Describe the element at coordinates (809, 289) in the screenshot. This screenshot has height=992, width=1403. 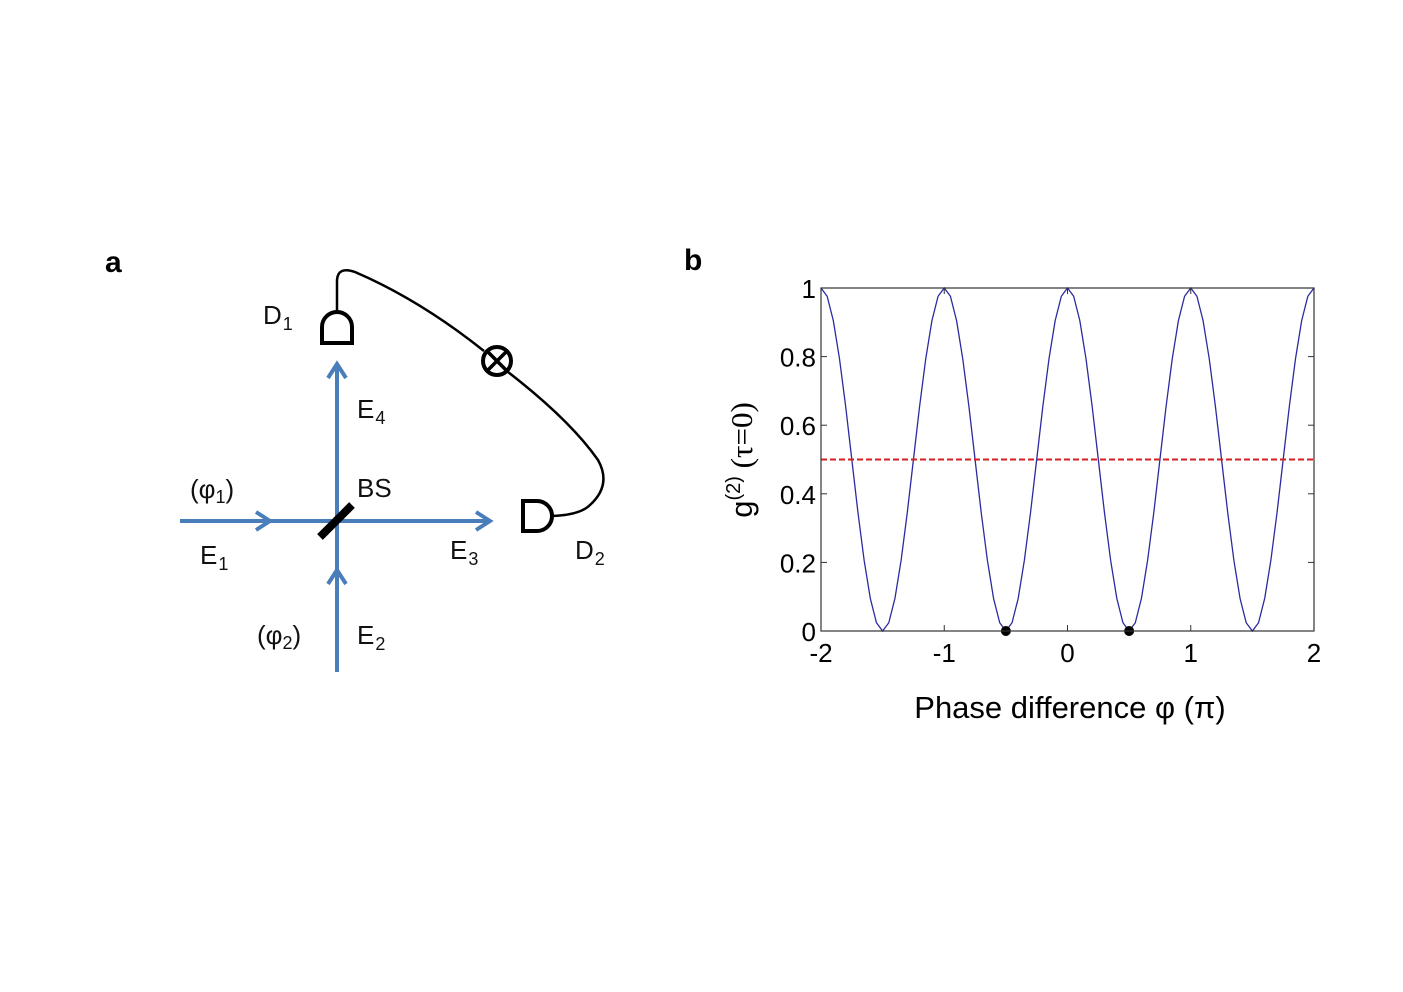
I see `y-tick-label: 1` at that location.